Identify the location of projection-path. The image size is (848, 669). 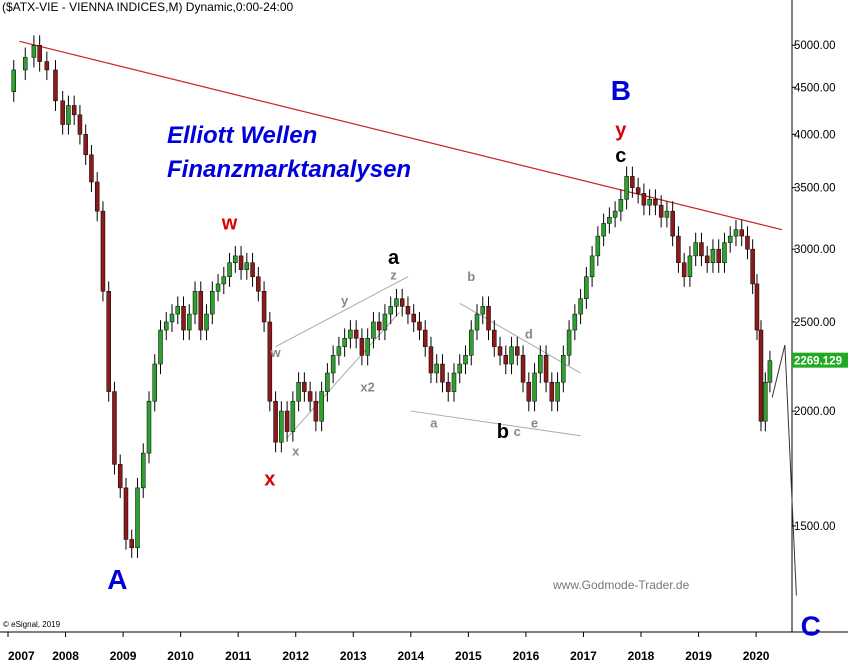
(784, 470).